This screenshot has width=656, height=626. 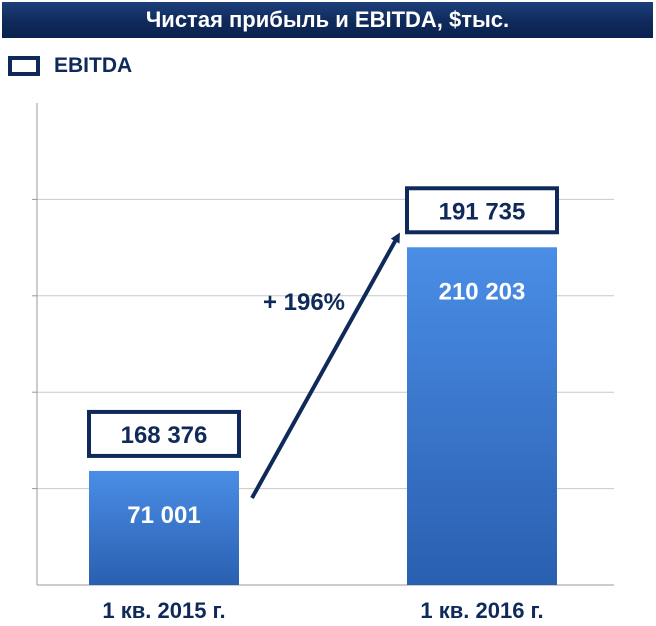 What do you see at coordinates (163, 515) in the screenshot?
I see `bar-value-label: 71 001` at bounding box center [163, 515].